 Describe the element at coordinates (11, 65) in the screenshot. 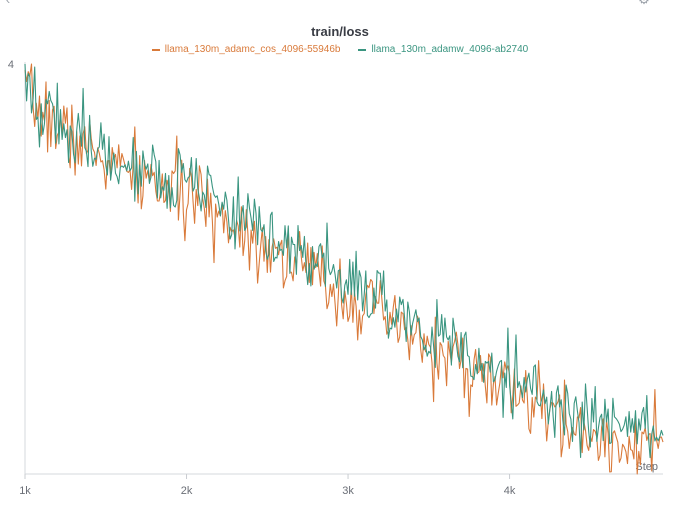

I see `y-tick-label-4: 4` at that location.